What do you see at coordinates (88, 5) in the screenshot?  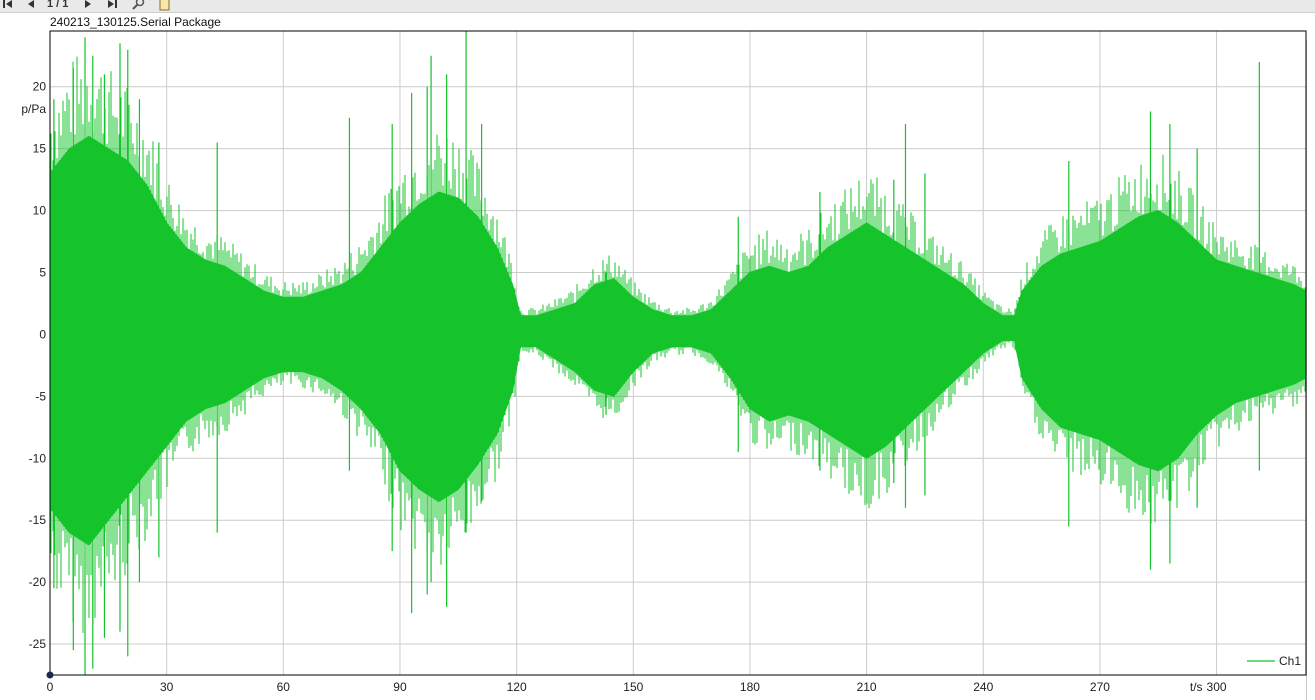 I see `next-page-icon` at bounding box center [88, 5].